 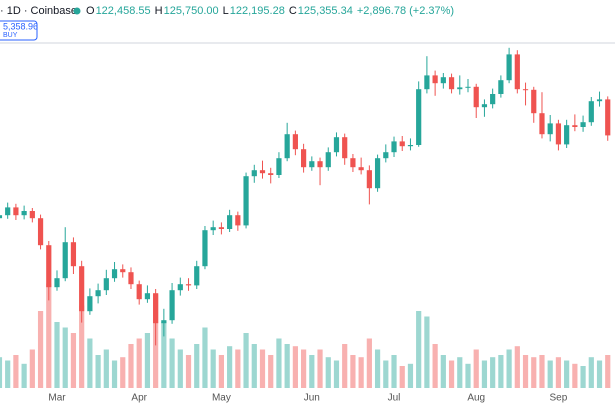 What do you see at coordinates (10, 35) in the screenshot?
I see `buy-label: BUY` at bounding box center [10, 35].